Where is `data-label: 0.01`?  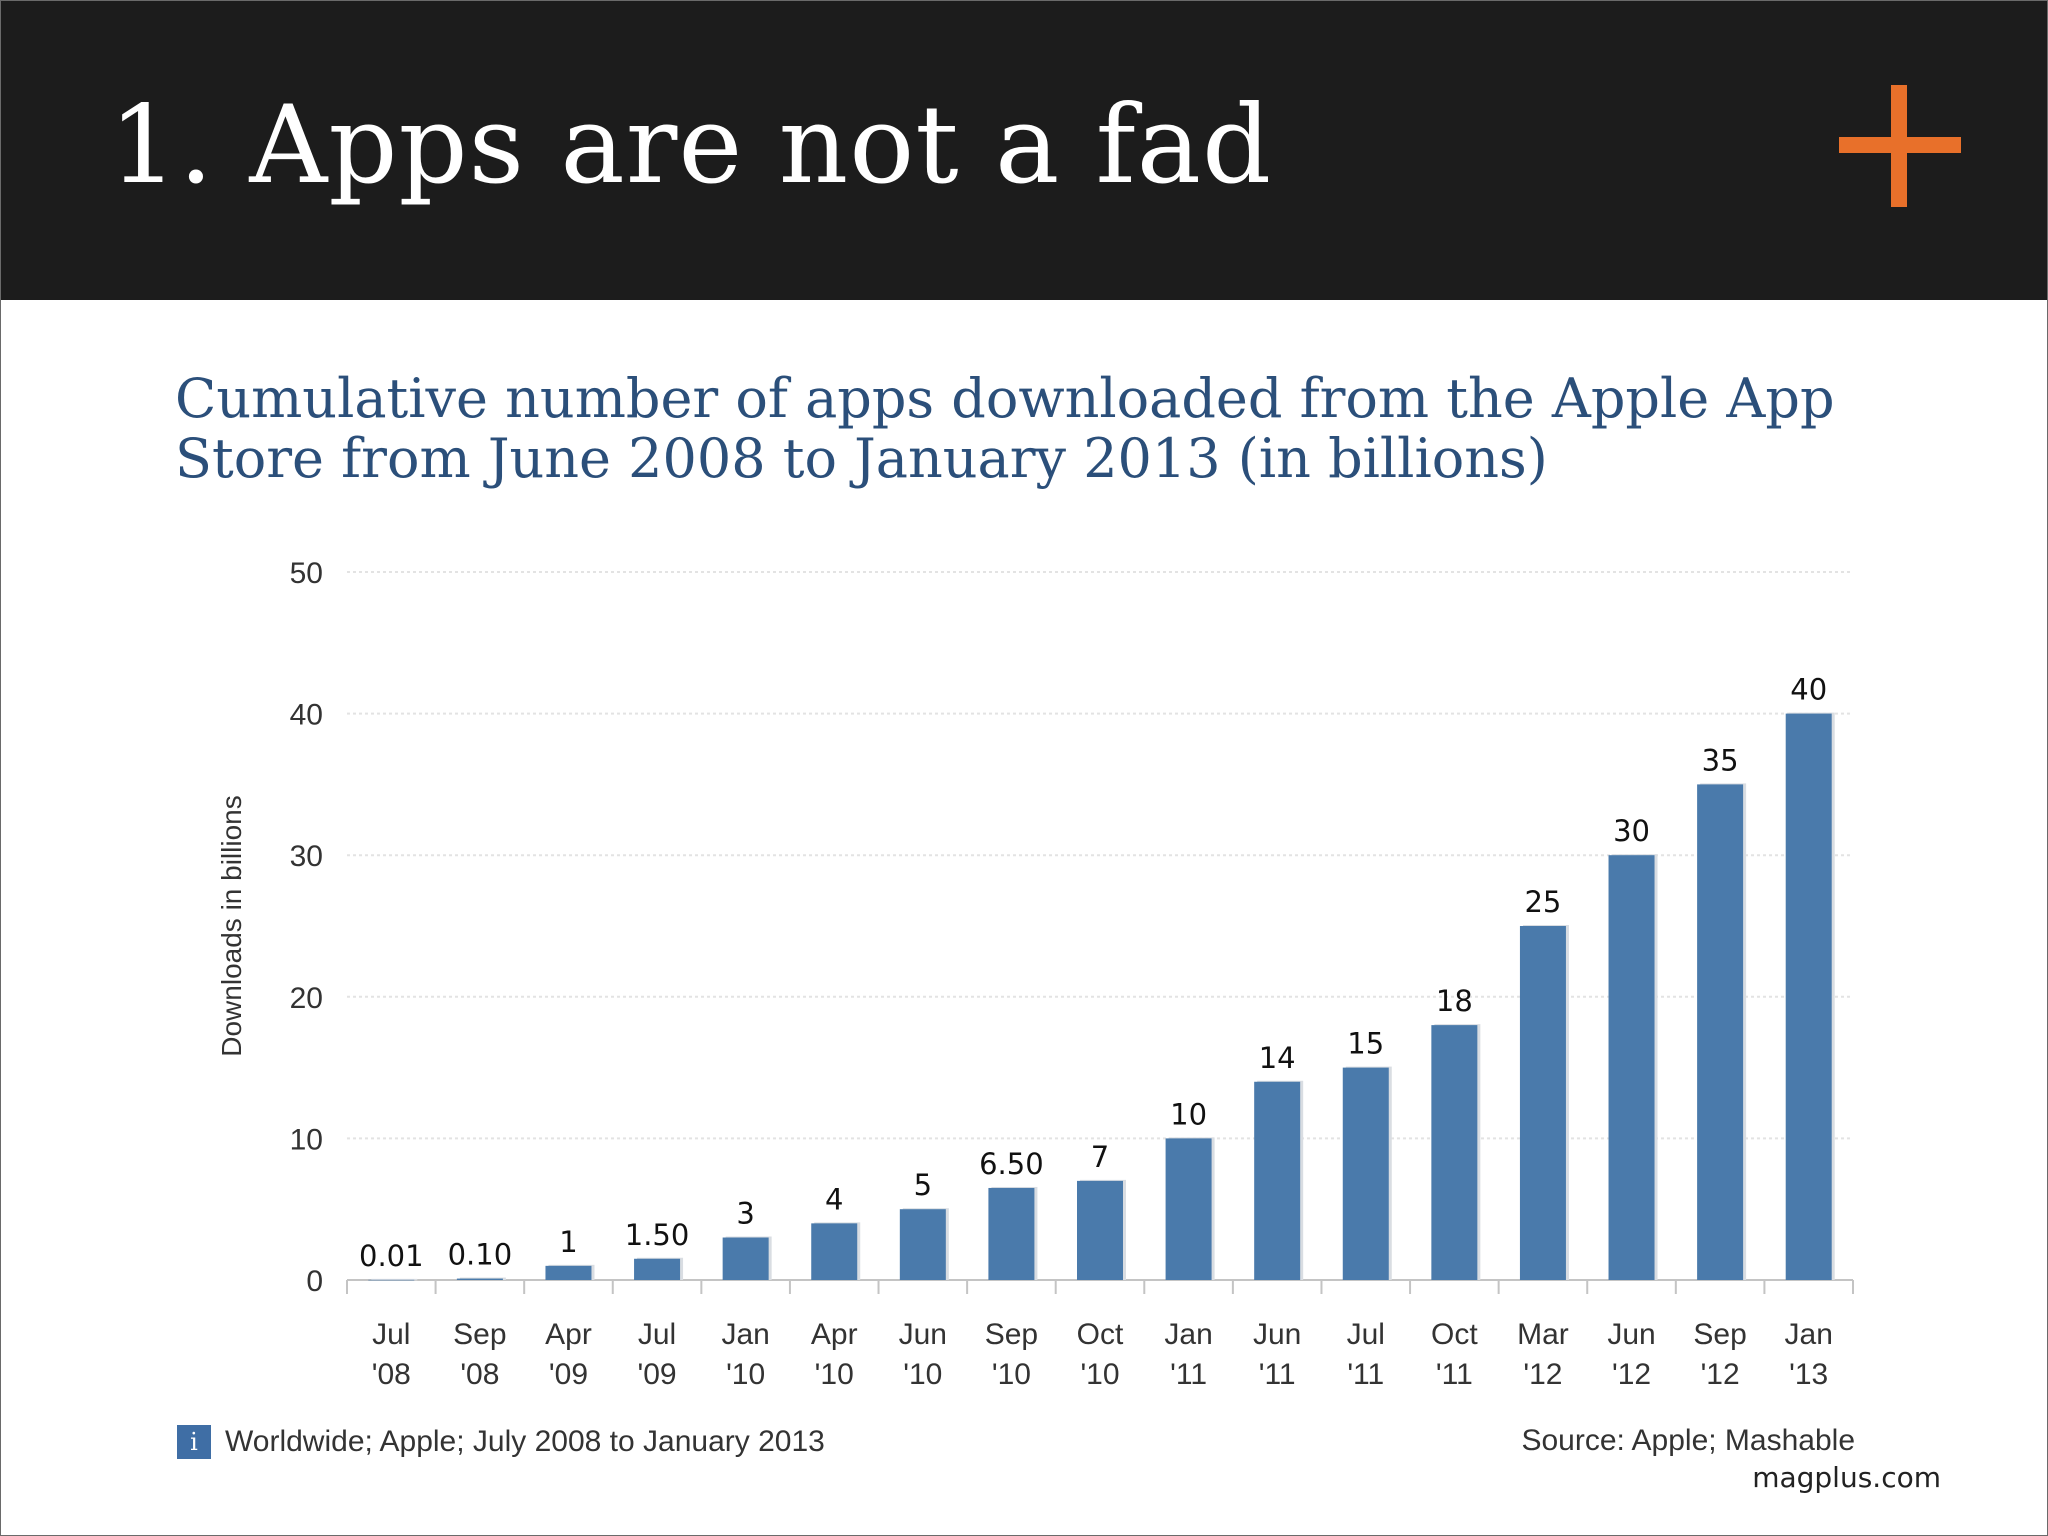 data-label: 0.01 is located at coordinates (391, 1256).